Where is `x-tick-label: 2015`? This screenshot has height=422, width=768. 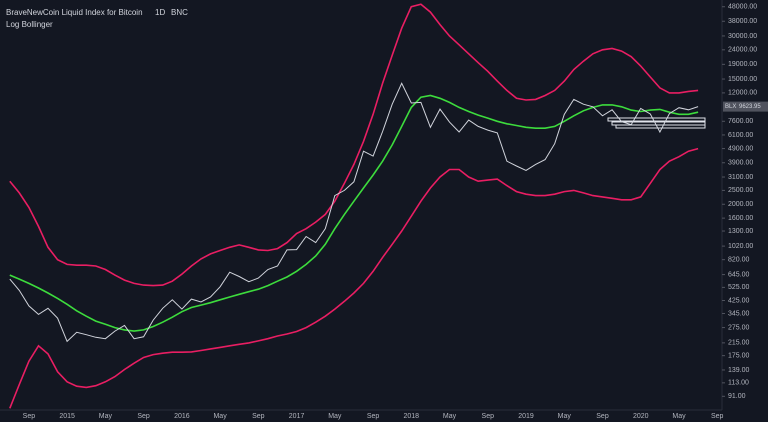 x-tick-label: 2015 is located at coordinates (67, 416).